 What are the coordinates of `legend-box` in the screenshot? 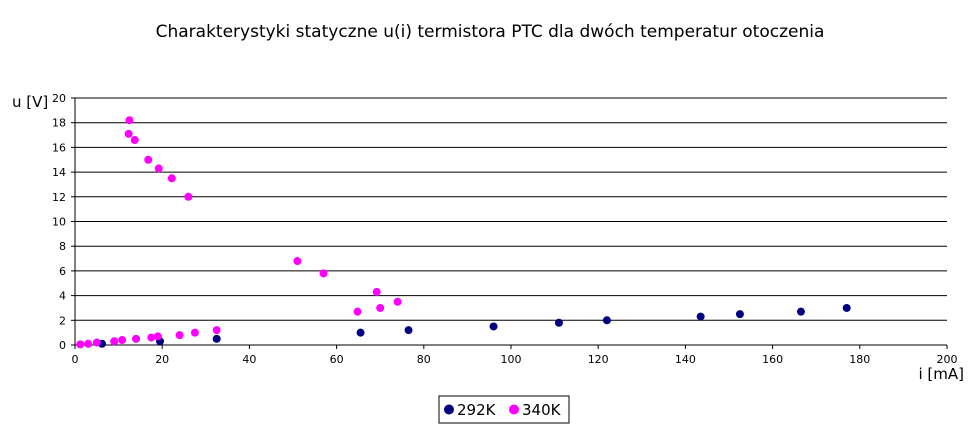 It's located at (504, 409).